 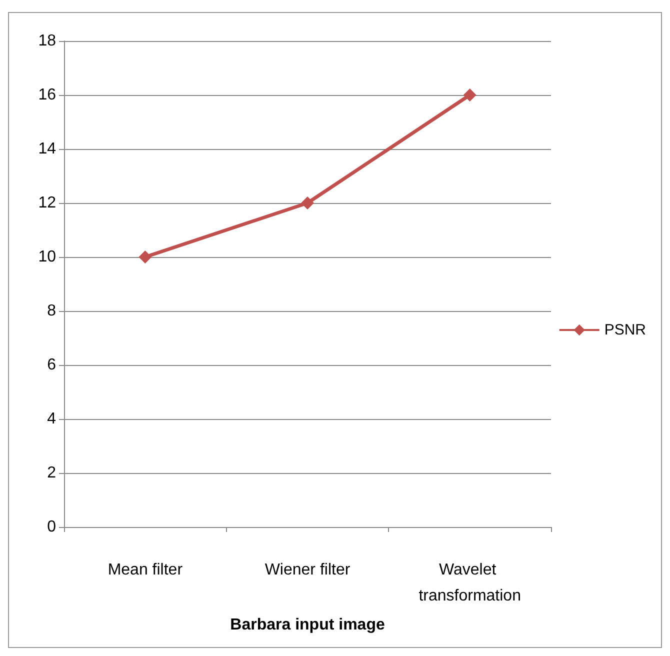 I want to click on x-tick-label: Wavelet transformation, so click(x=469, y=583).